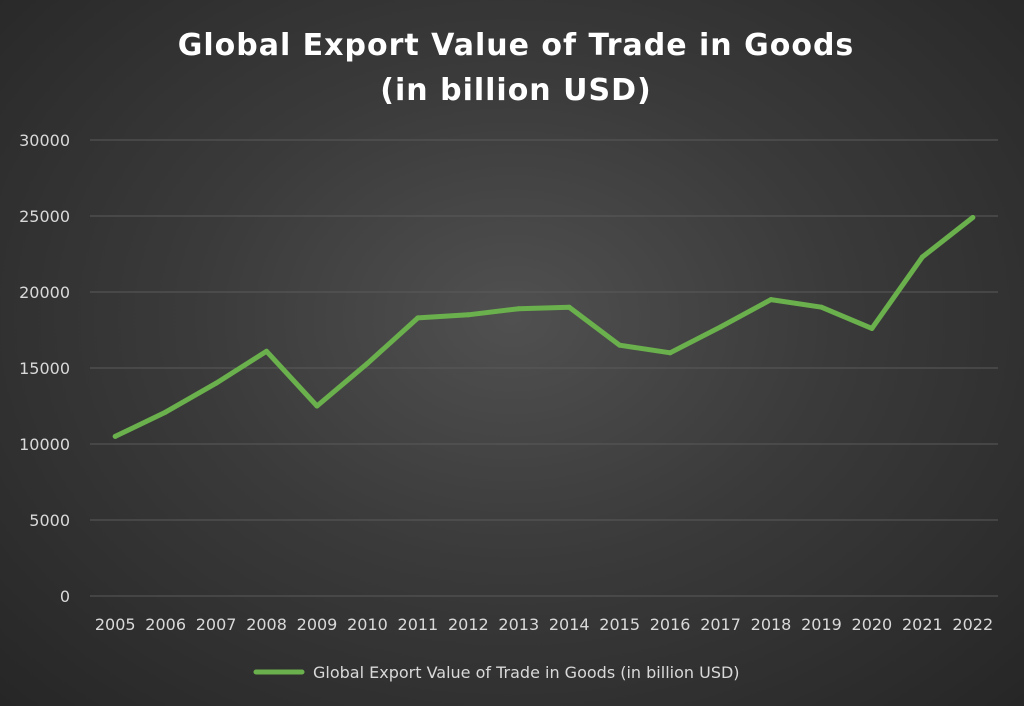  Describe the element at coordinates (266, 624) in the screenshot. I see `x-tick-label: 2008` at that location.